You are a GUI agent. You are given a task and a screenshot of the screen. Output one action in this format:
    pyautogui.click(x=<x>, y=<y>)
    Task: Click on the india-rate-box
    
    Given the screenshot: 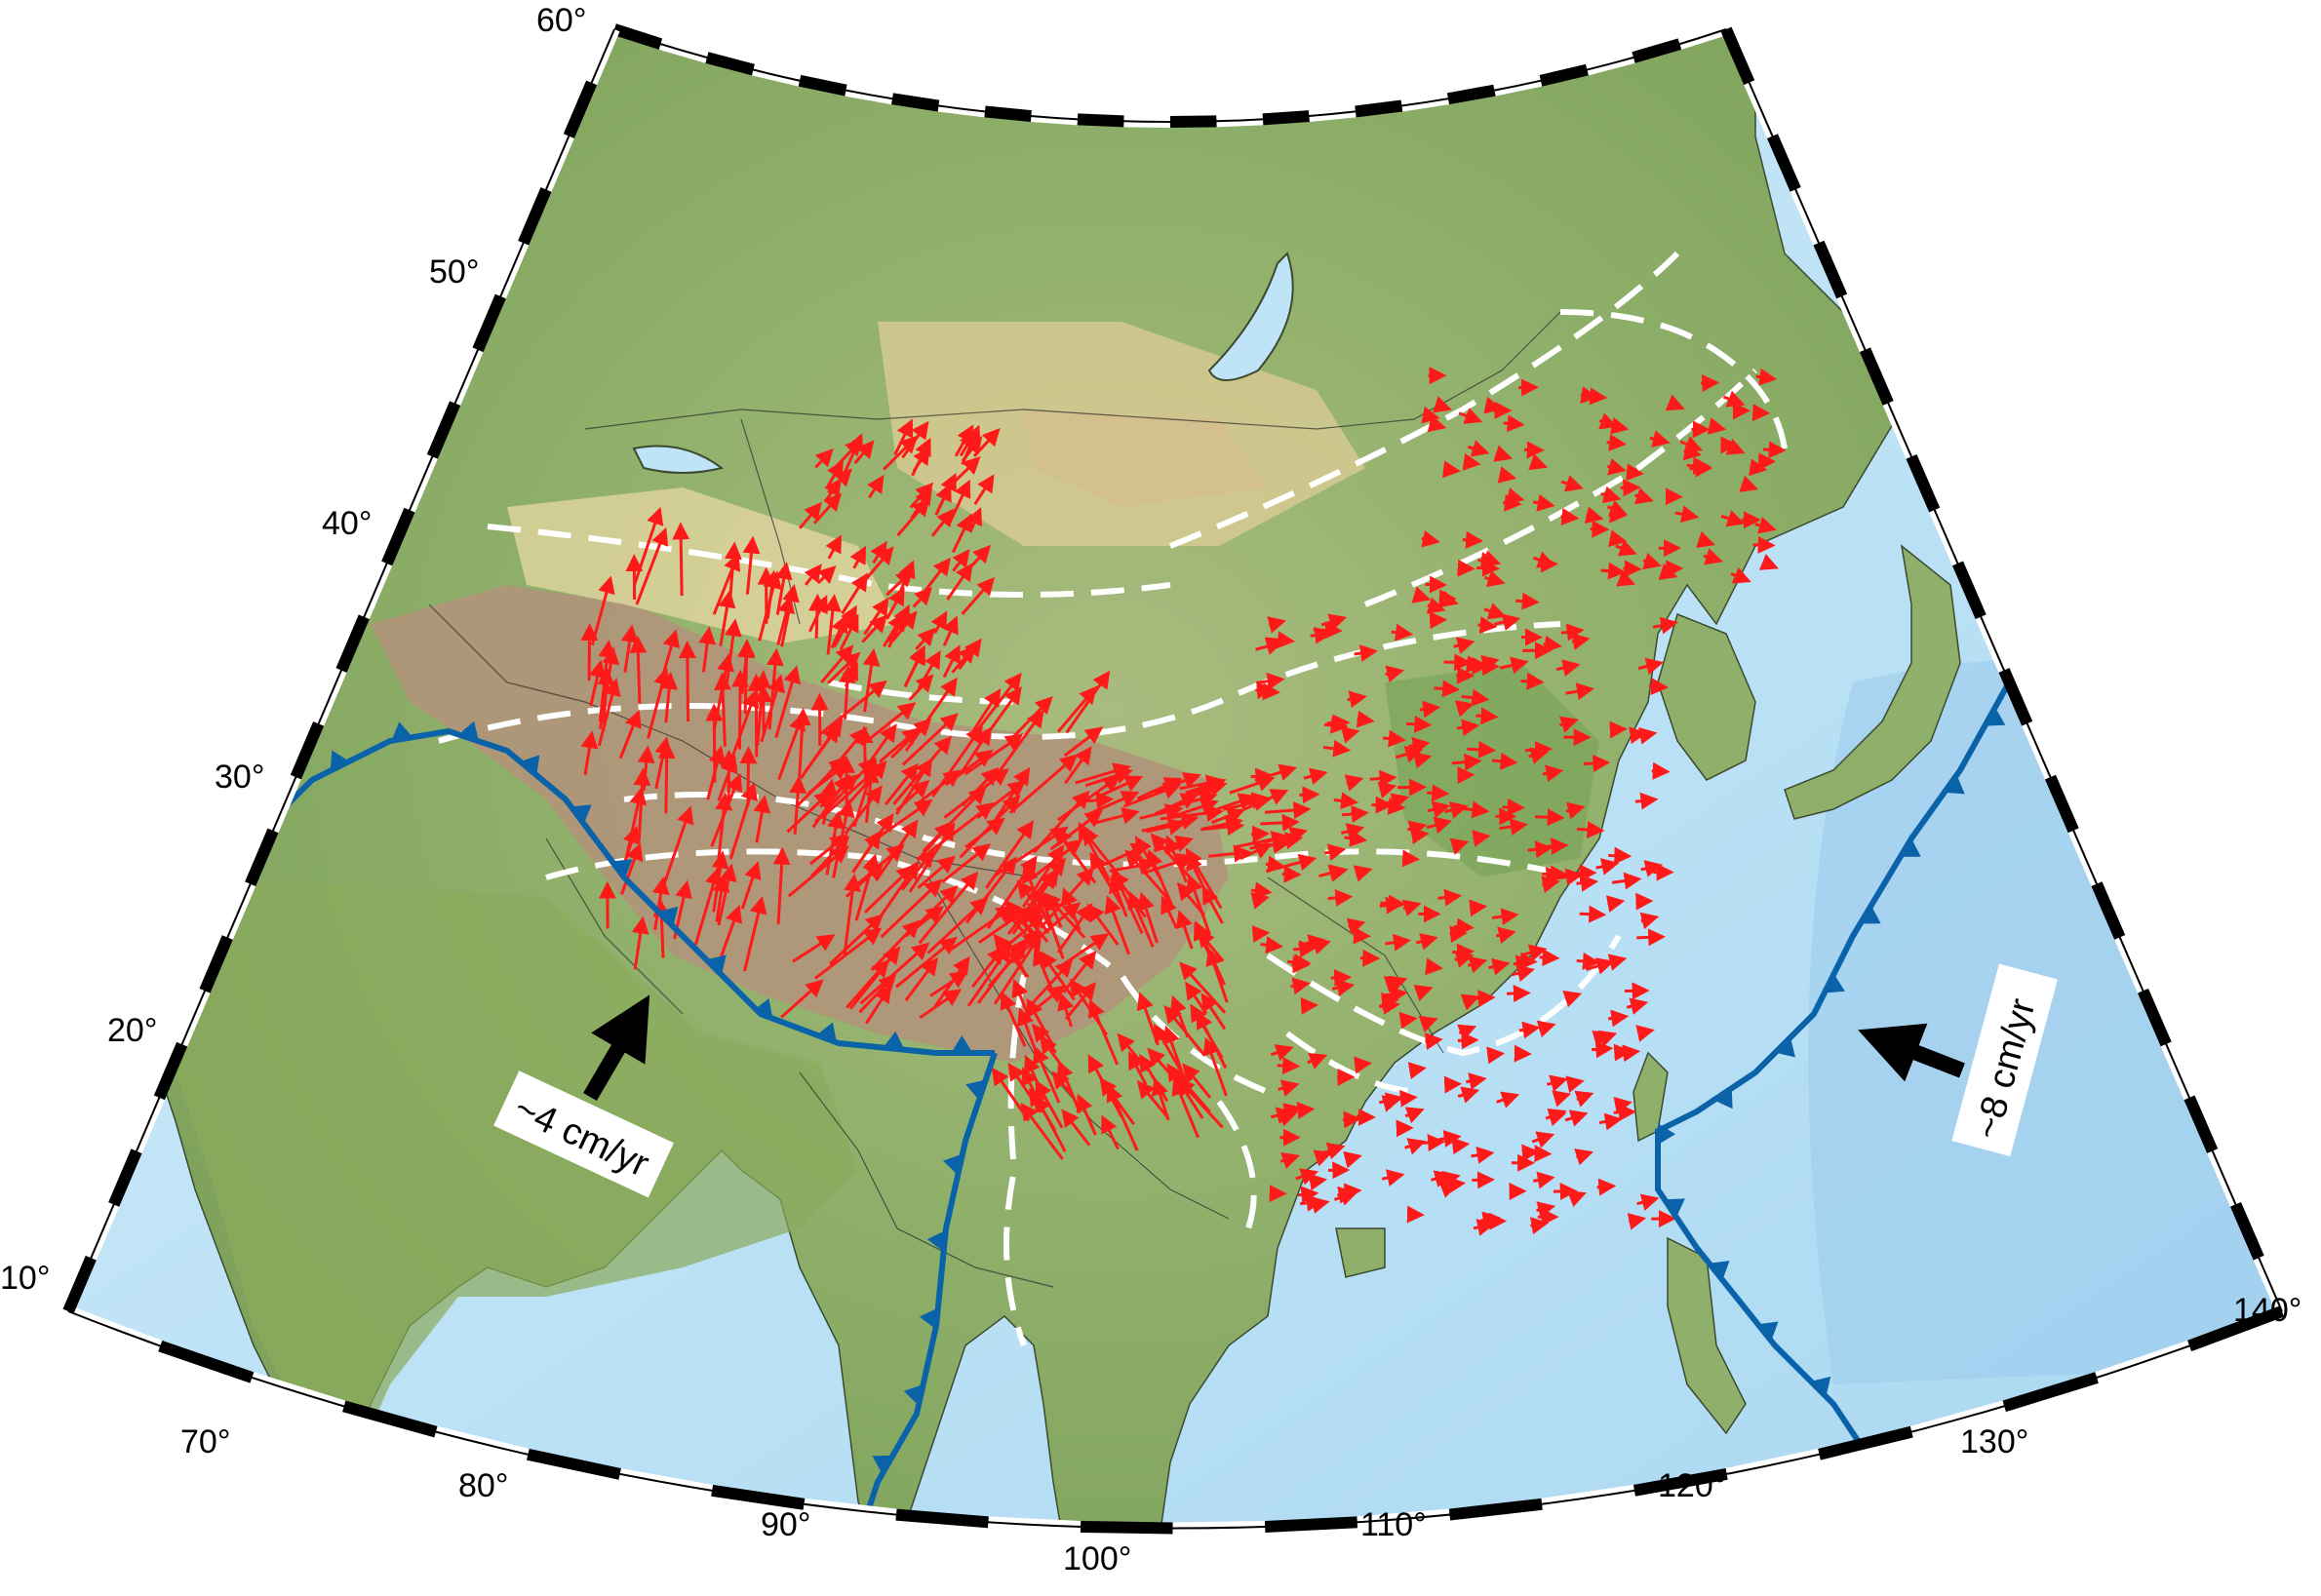 What is the action you would take?
    pyautogui.click(x=583, y=1134)
    